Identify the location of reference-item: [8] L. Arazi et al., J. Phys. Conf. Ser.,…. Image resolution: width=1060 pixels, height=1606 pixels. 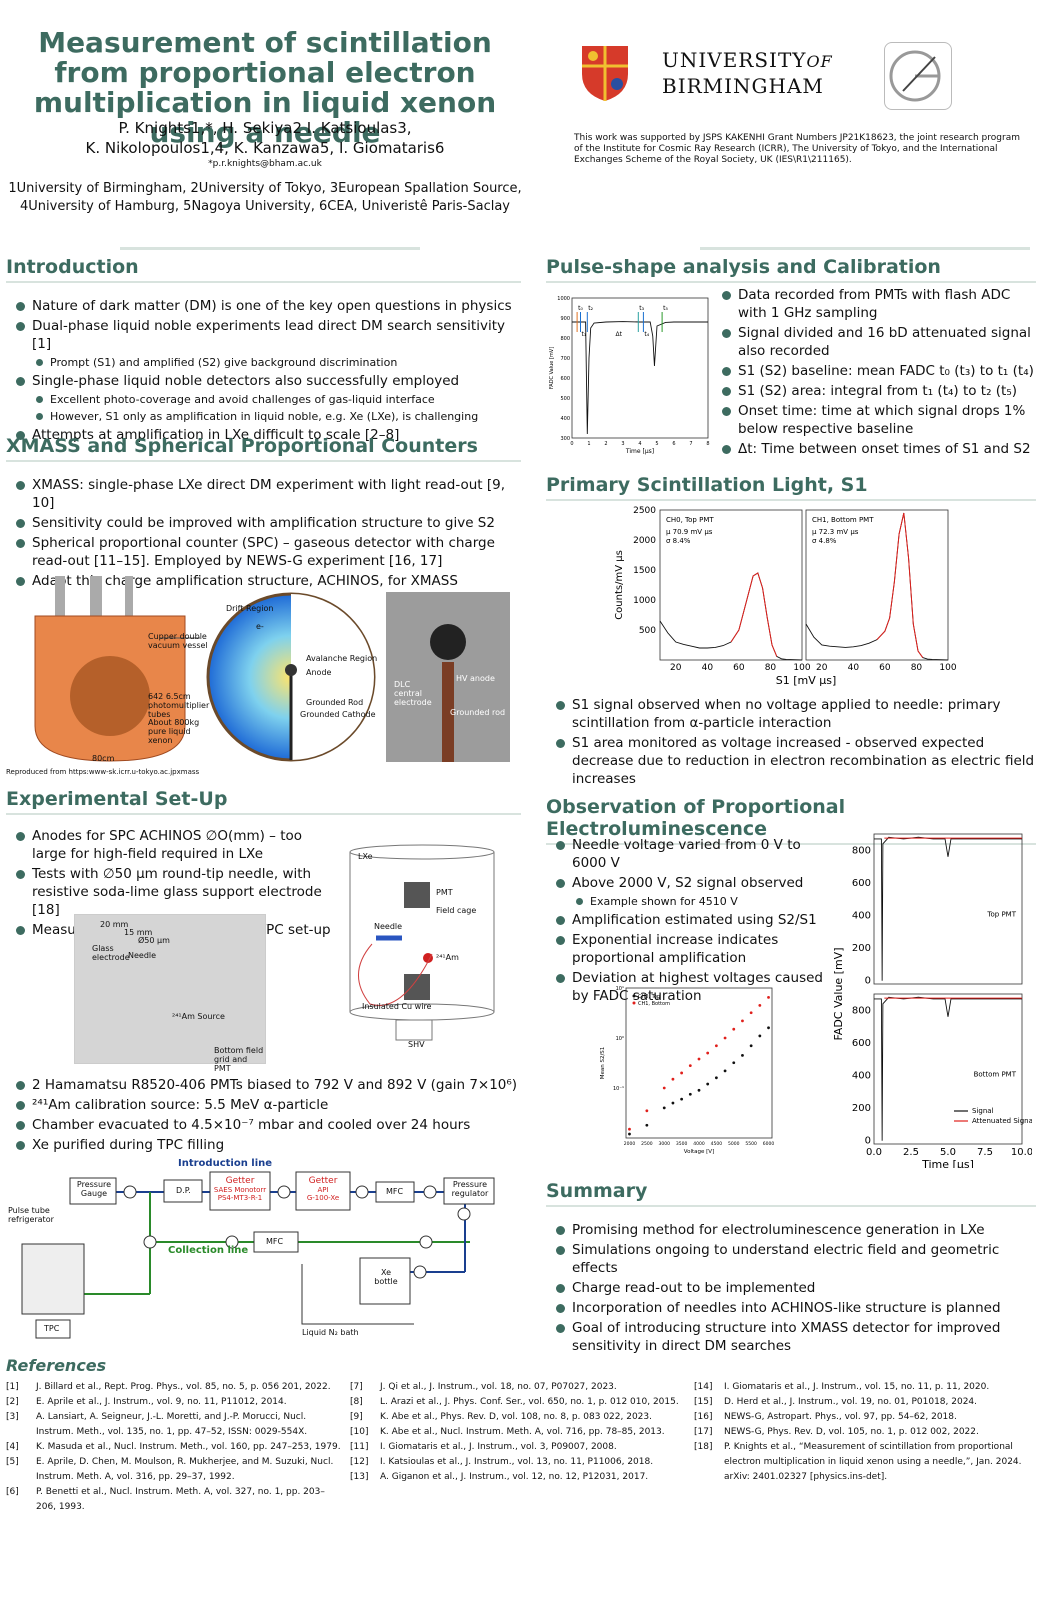
(515, 1402).